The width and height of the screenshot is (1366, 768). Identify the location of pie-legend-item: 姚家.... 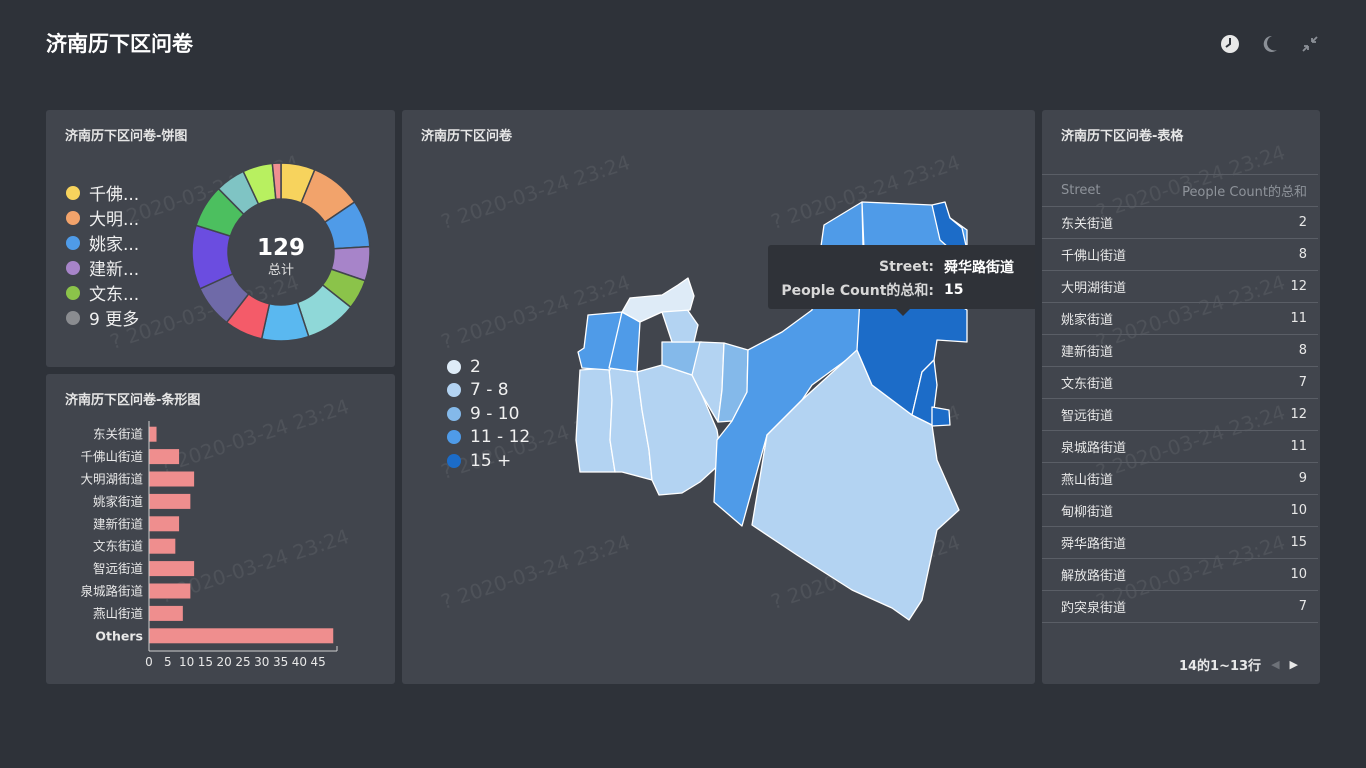
(102, 242).